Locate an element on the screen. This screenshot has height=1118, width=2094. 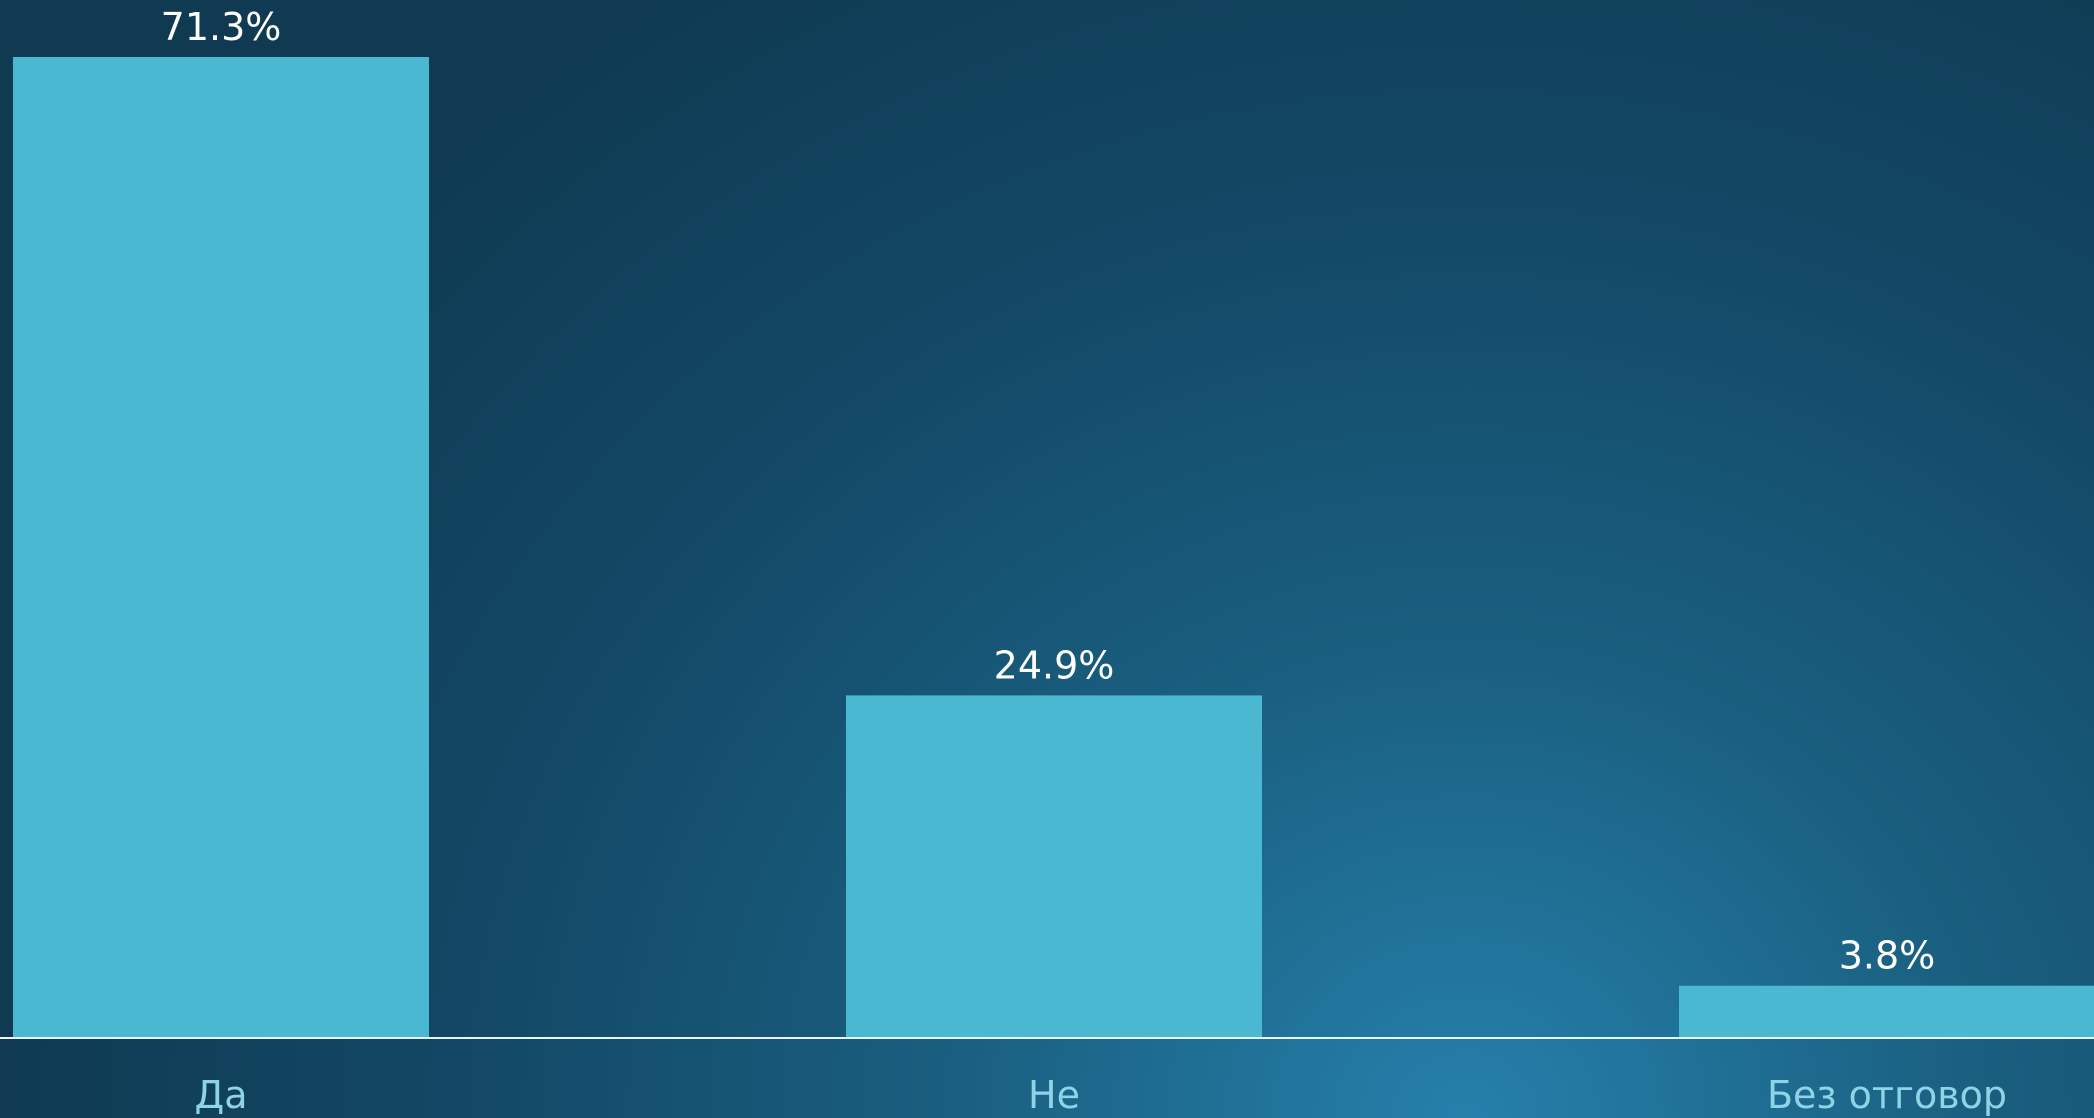
value-label-0: 71.3% is located at coordinates (221, 27).